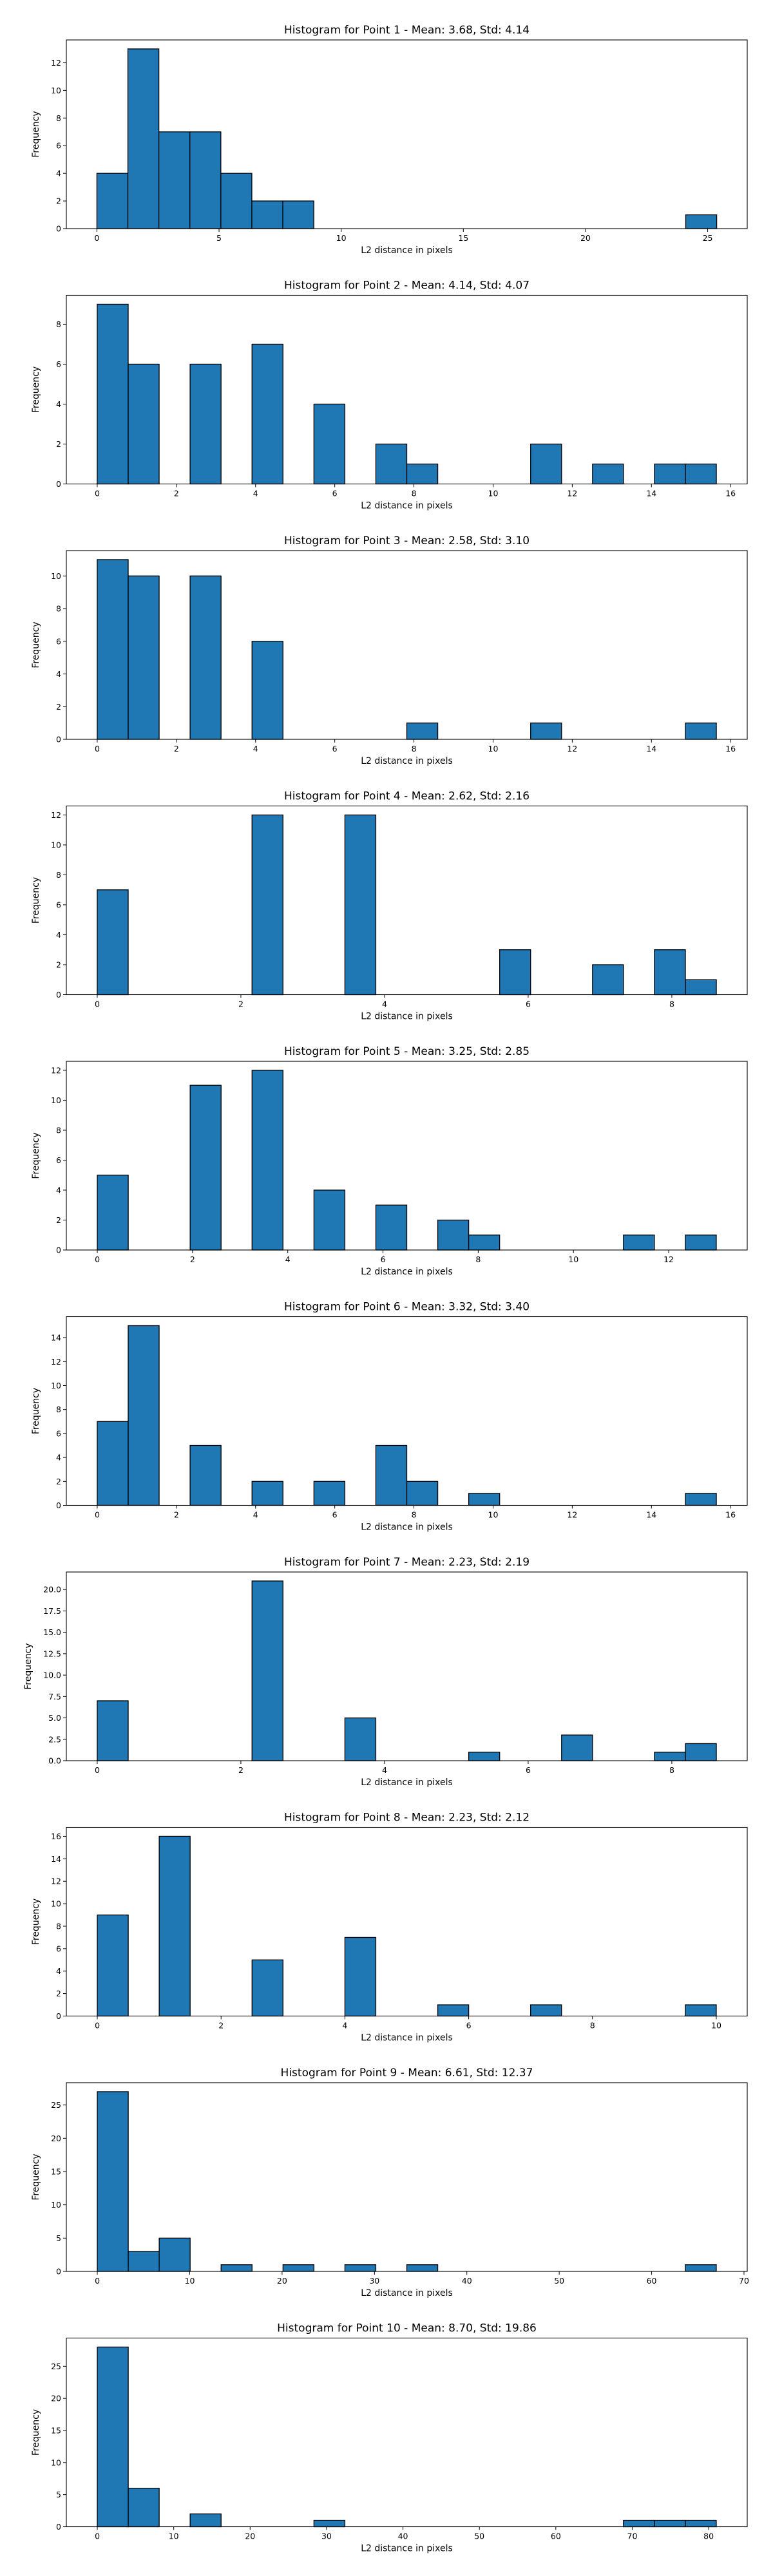  What do you see at coordinates (572, 1515) in the screenshot?
I see `x-tick-label: 12` at bounding box center [572, 1515].